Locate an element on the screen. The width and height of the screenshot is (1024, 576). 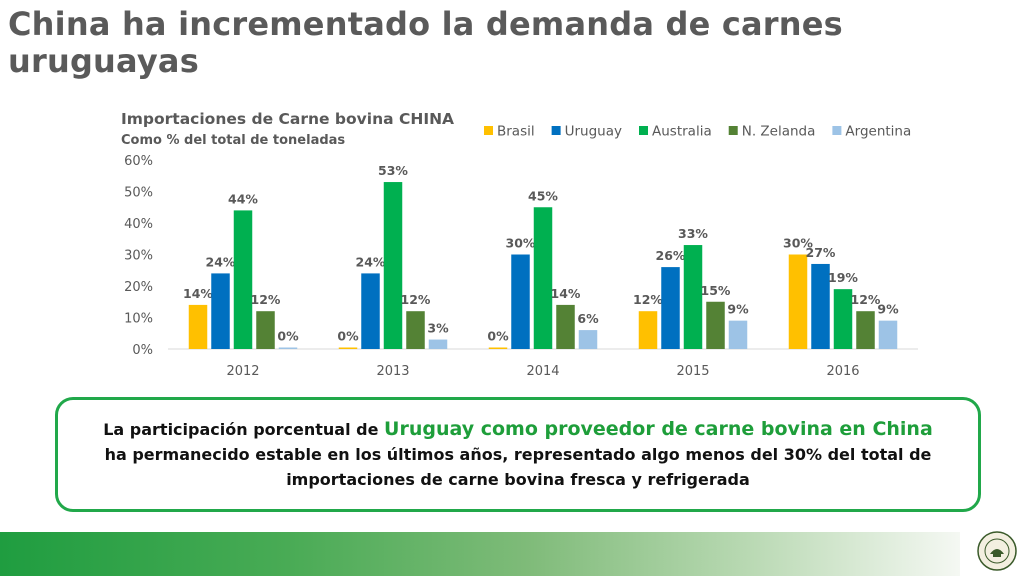
callout-text-part1: La participación porcentual de is located at coordinates (244, 429).